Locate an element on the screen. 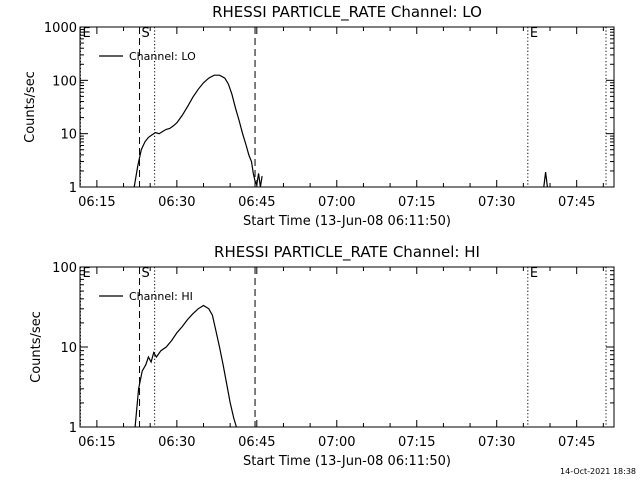  timestamp-label: 14-Oct-2021 18:38 is located at coordinates (598, 471).